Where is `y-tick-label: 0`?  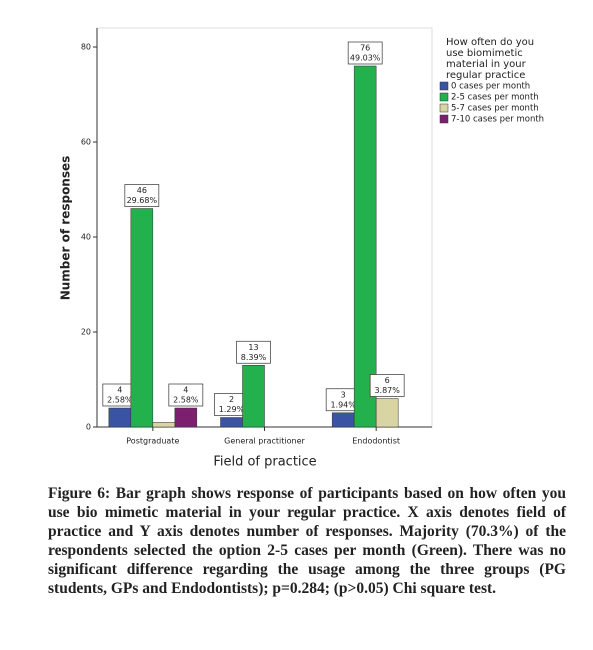 y-tick-label: 0 is located at coordinates (88, 427).